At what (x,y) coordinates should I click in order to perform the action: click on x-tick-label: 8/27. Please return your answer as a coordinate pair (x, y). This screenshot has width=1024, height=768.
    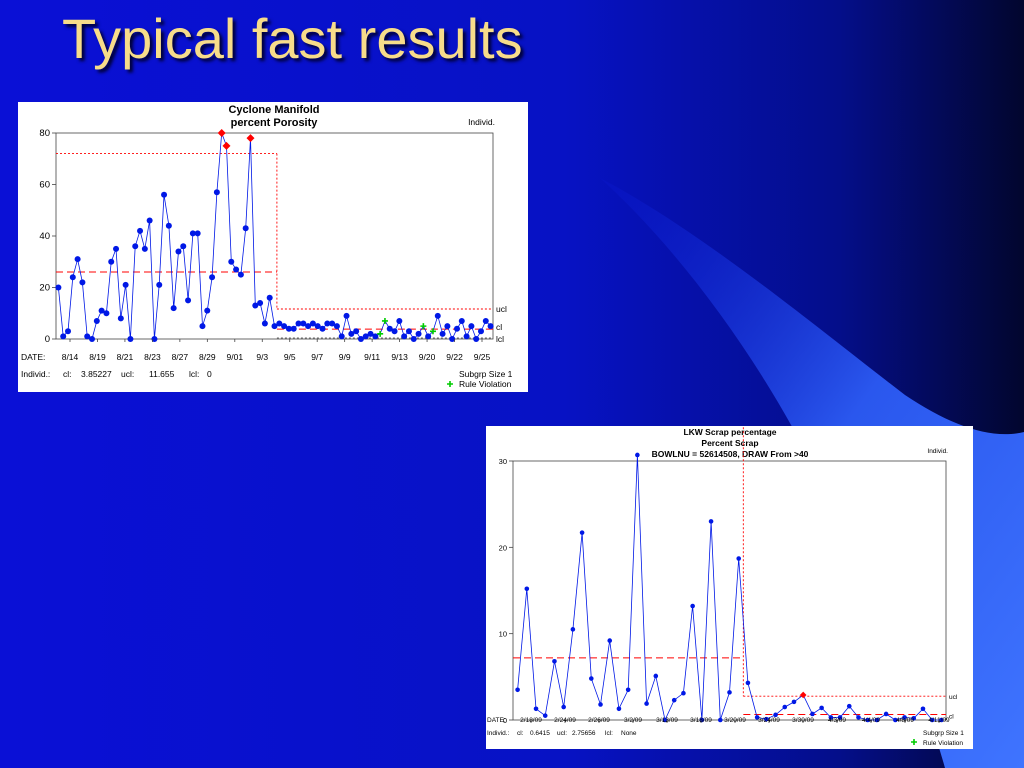
    Looking at the image, I should click on (180, 357).